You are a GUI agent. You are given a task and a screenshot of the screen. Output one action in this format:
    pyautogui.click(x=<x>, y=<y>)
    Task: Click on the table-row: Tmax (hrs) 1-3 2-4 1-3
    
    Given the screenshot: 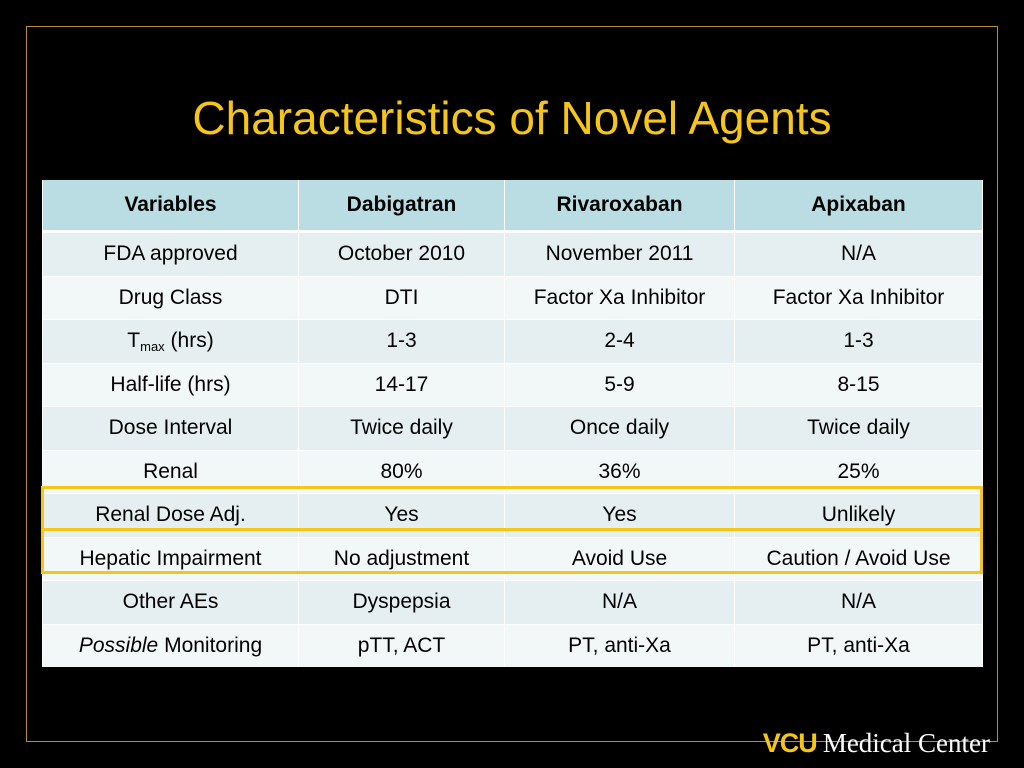 What is the action you would take?
    pyautogui.click(x=512, y=341)
    